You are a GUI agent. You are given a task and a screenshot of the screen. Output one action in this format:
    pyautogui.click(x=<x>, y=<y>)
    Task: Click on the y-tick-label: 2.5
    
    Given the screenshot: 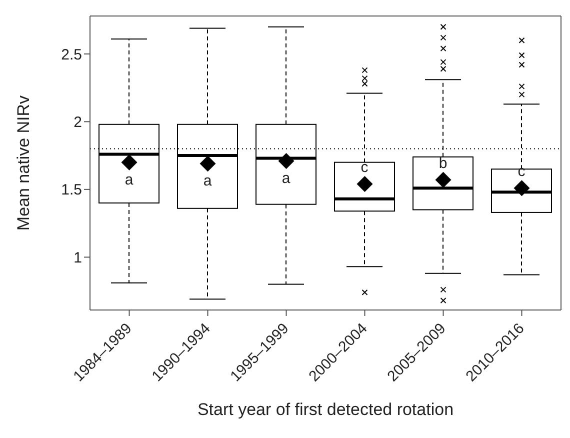 What is the action you would take?
    pyautogui.click(x=71, y=55)
    